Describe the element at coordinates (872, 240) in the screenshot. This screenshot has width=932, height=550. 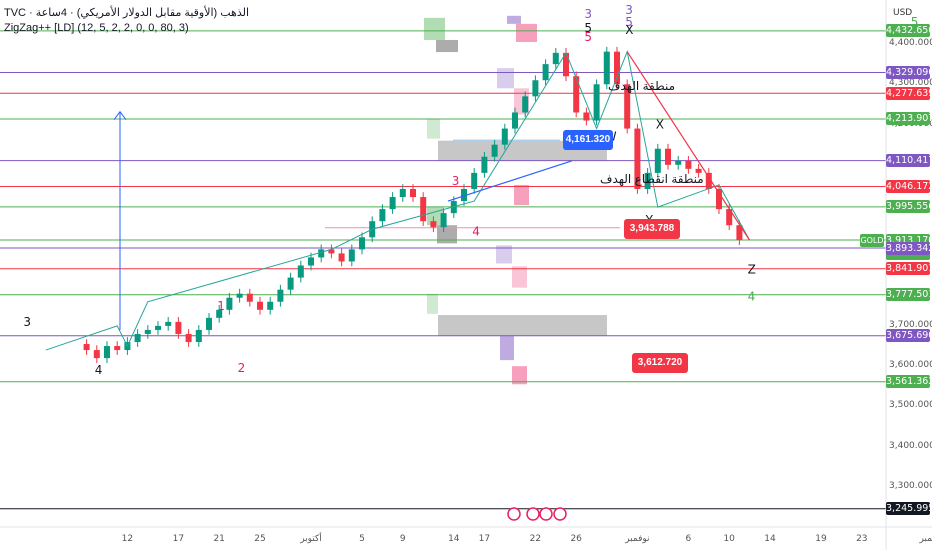
I see `symbol-tag: GOLD` at that location.